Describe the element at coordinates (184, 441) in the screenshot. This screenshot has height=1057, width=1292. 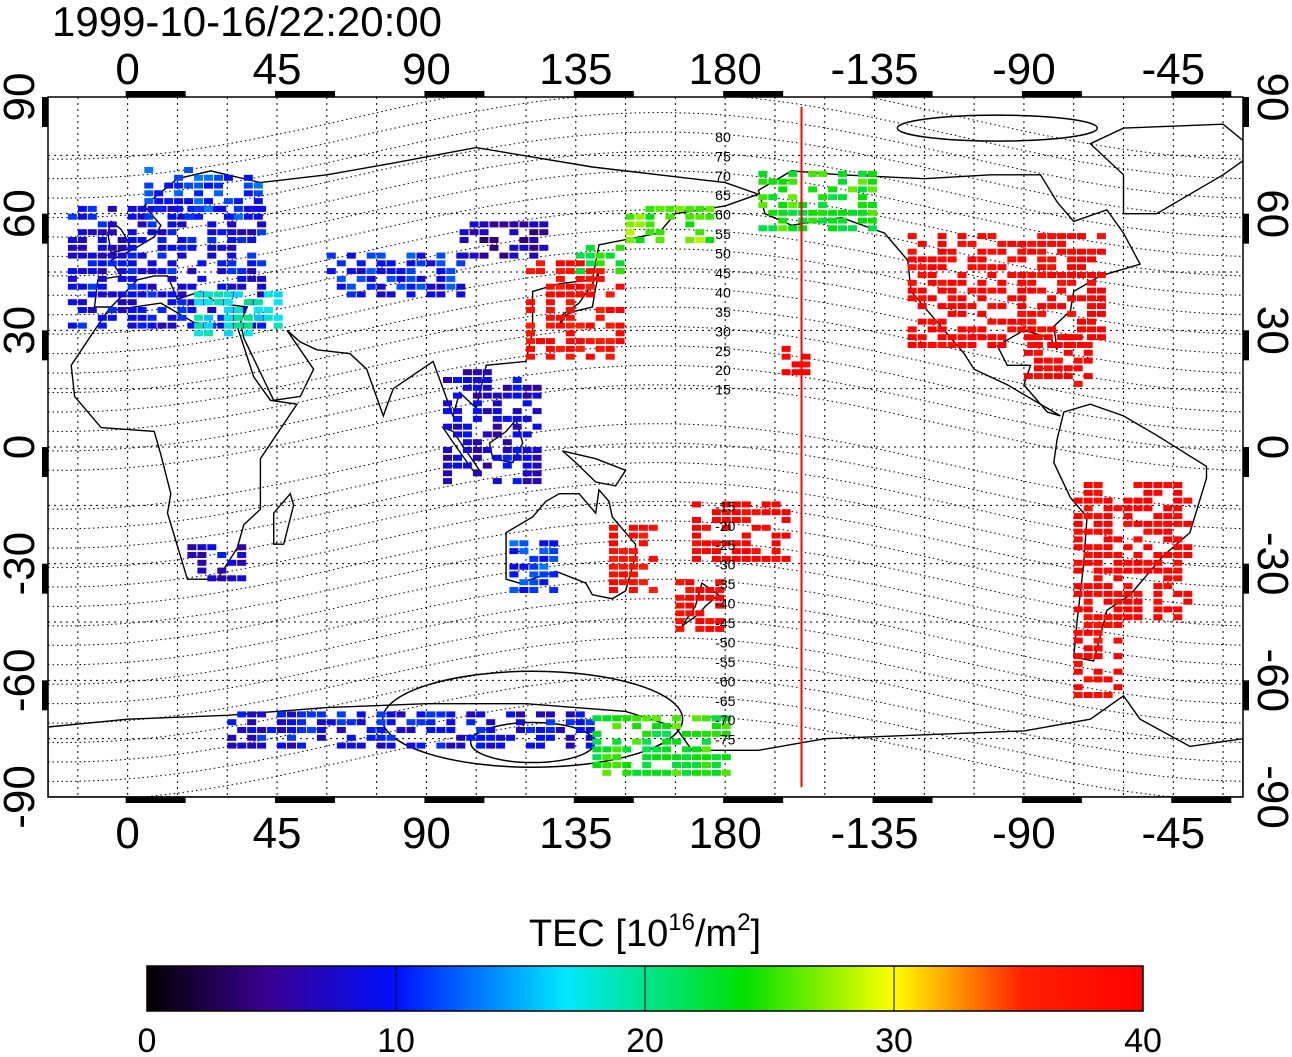
I see `coastline-africa` at that location.